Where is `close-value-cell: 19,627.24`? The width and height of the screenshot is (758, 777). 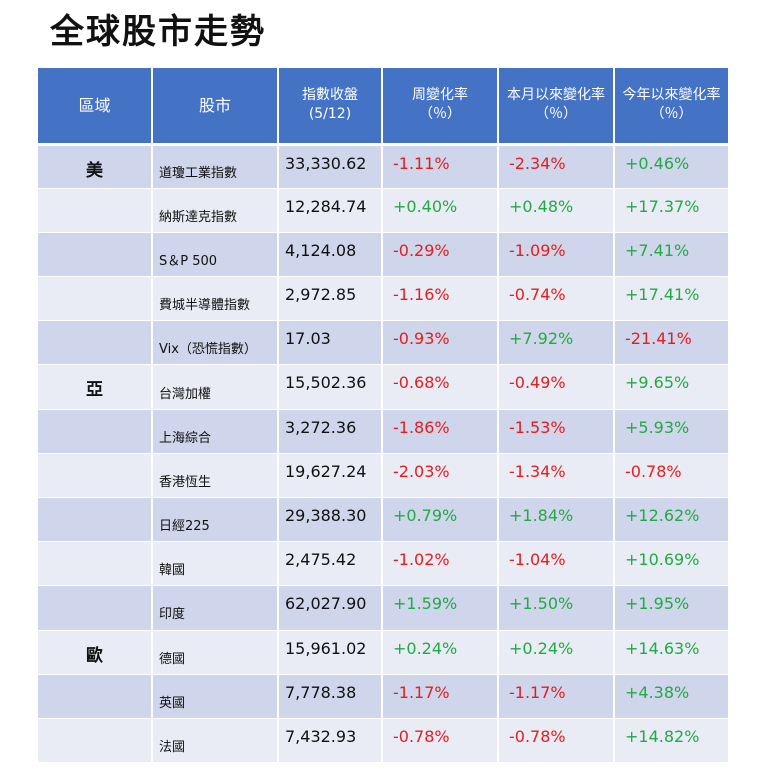
close-value-cell: 19,627.24 is located at coordinates (330, 476).